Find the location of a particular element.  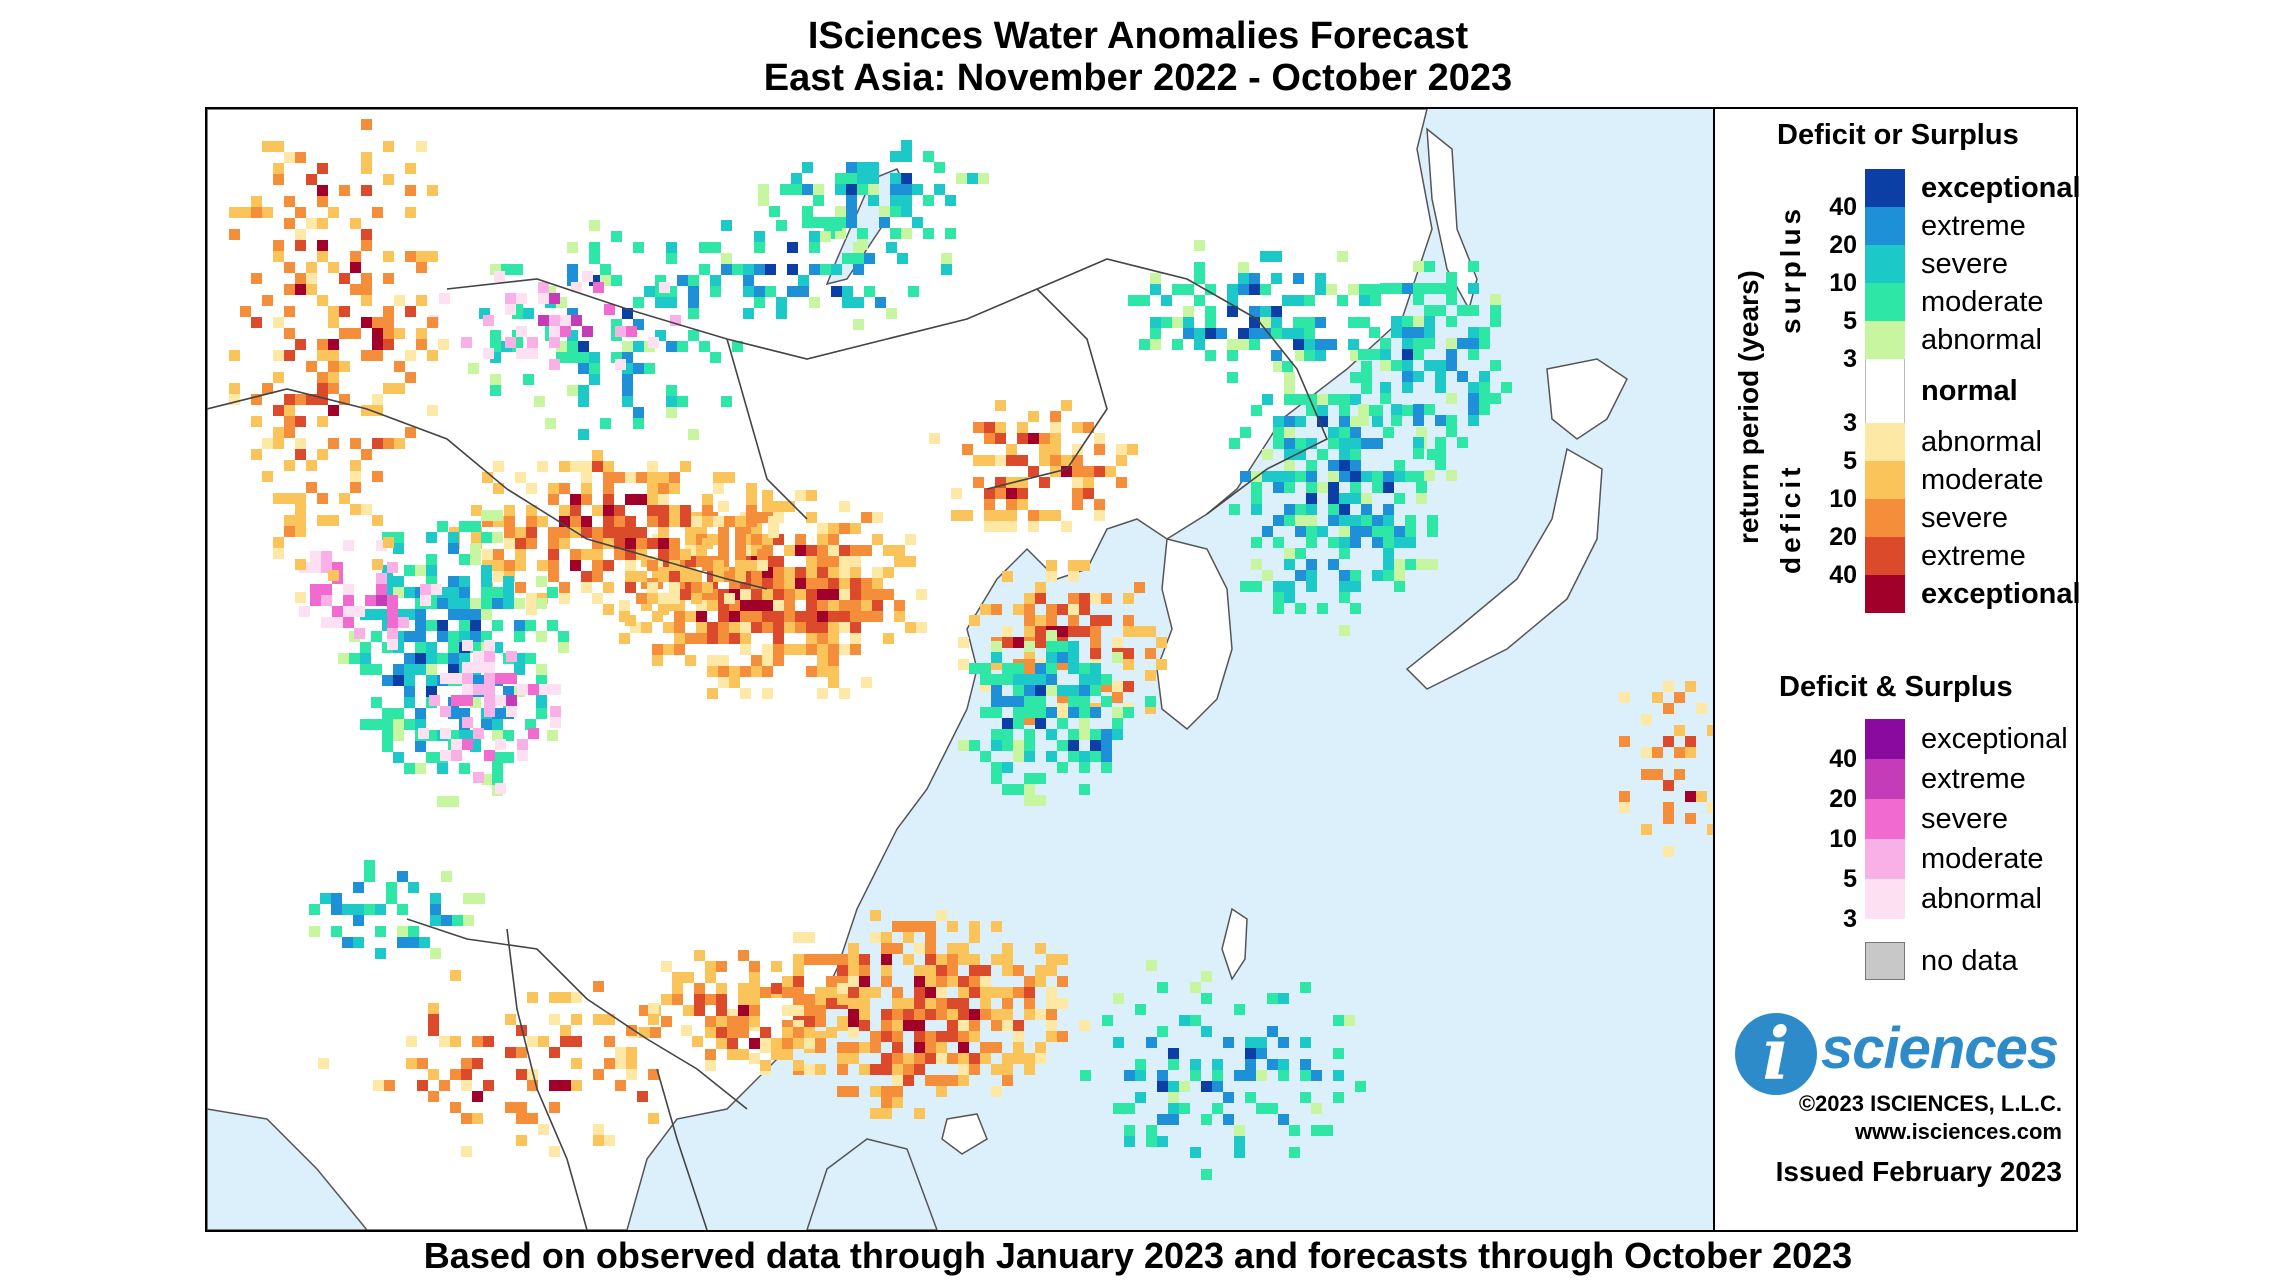

legend-swatch-both-exceptional is located at coordinates (1885, 739).